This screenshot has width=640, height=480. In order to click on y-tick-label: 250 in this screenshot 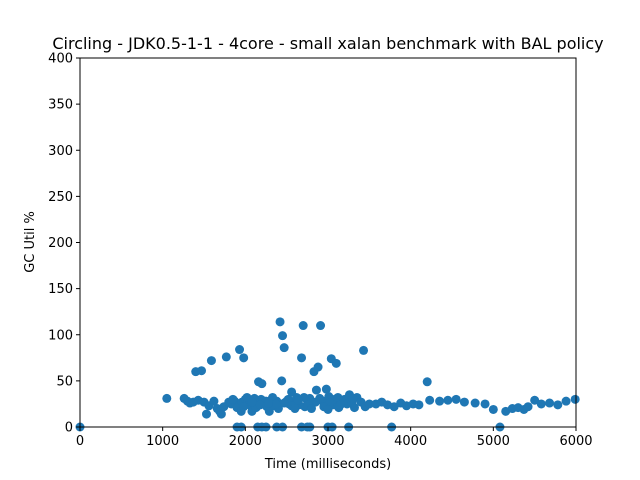, I will do `click(60, 197)`.